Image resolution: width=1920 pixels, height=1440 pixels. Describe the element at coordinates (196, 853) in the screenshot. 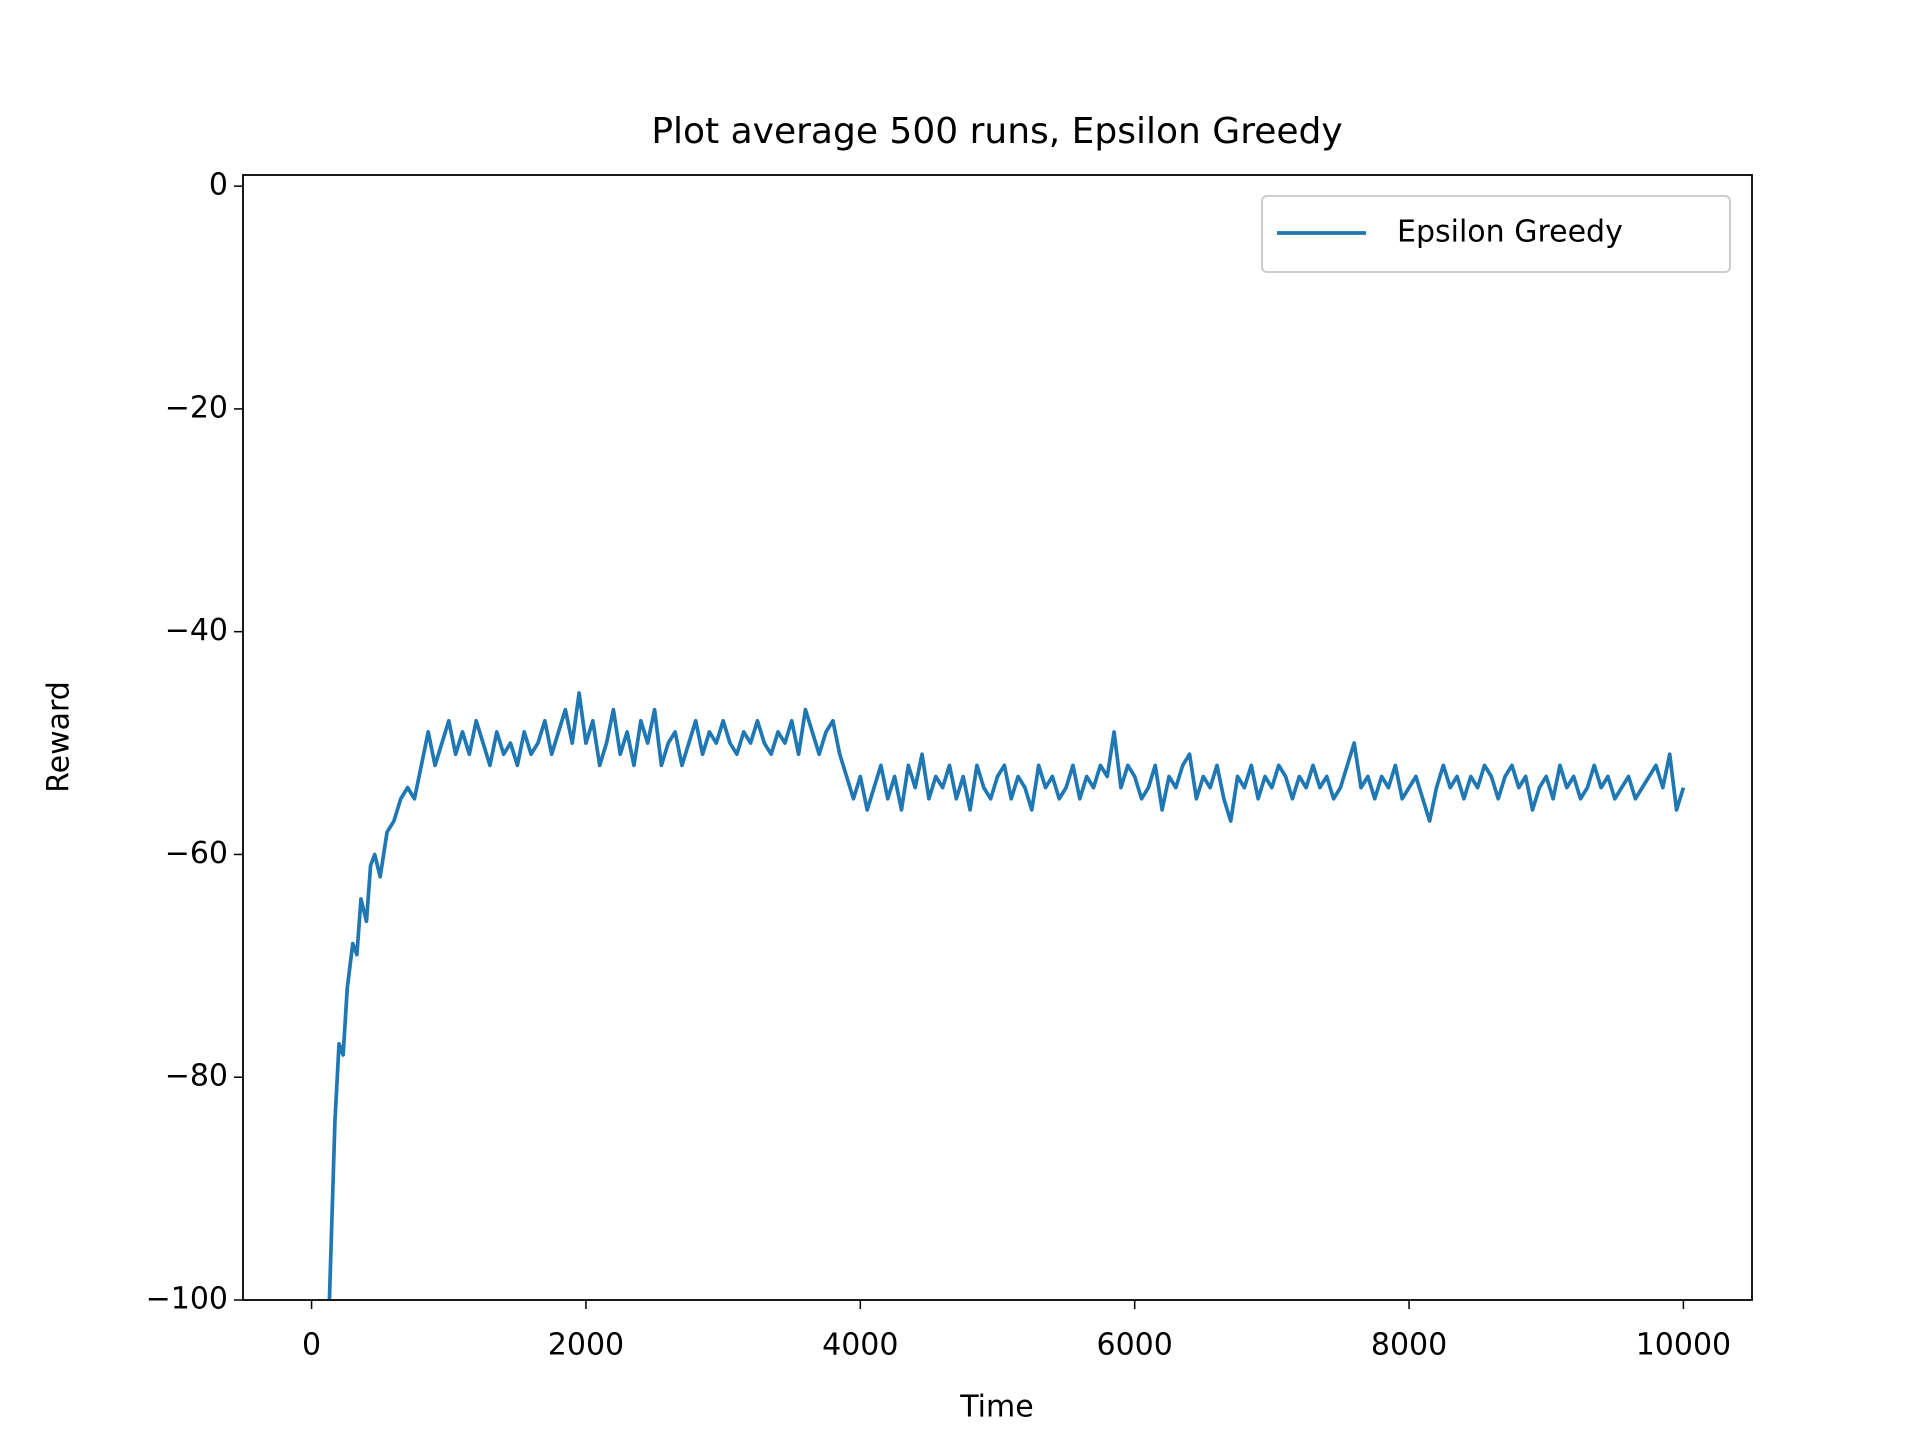

I see `y-tick-label: −60` at that location.